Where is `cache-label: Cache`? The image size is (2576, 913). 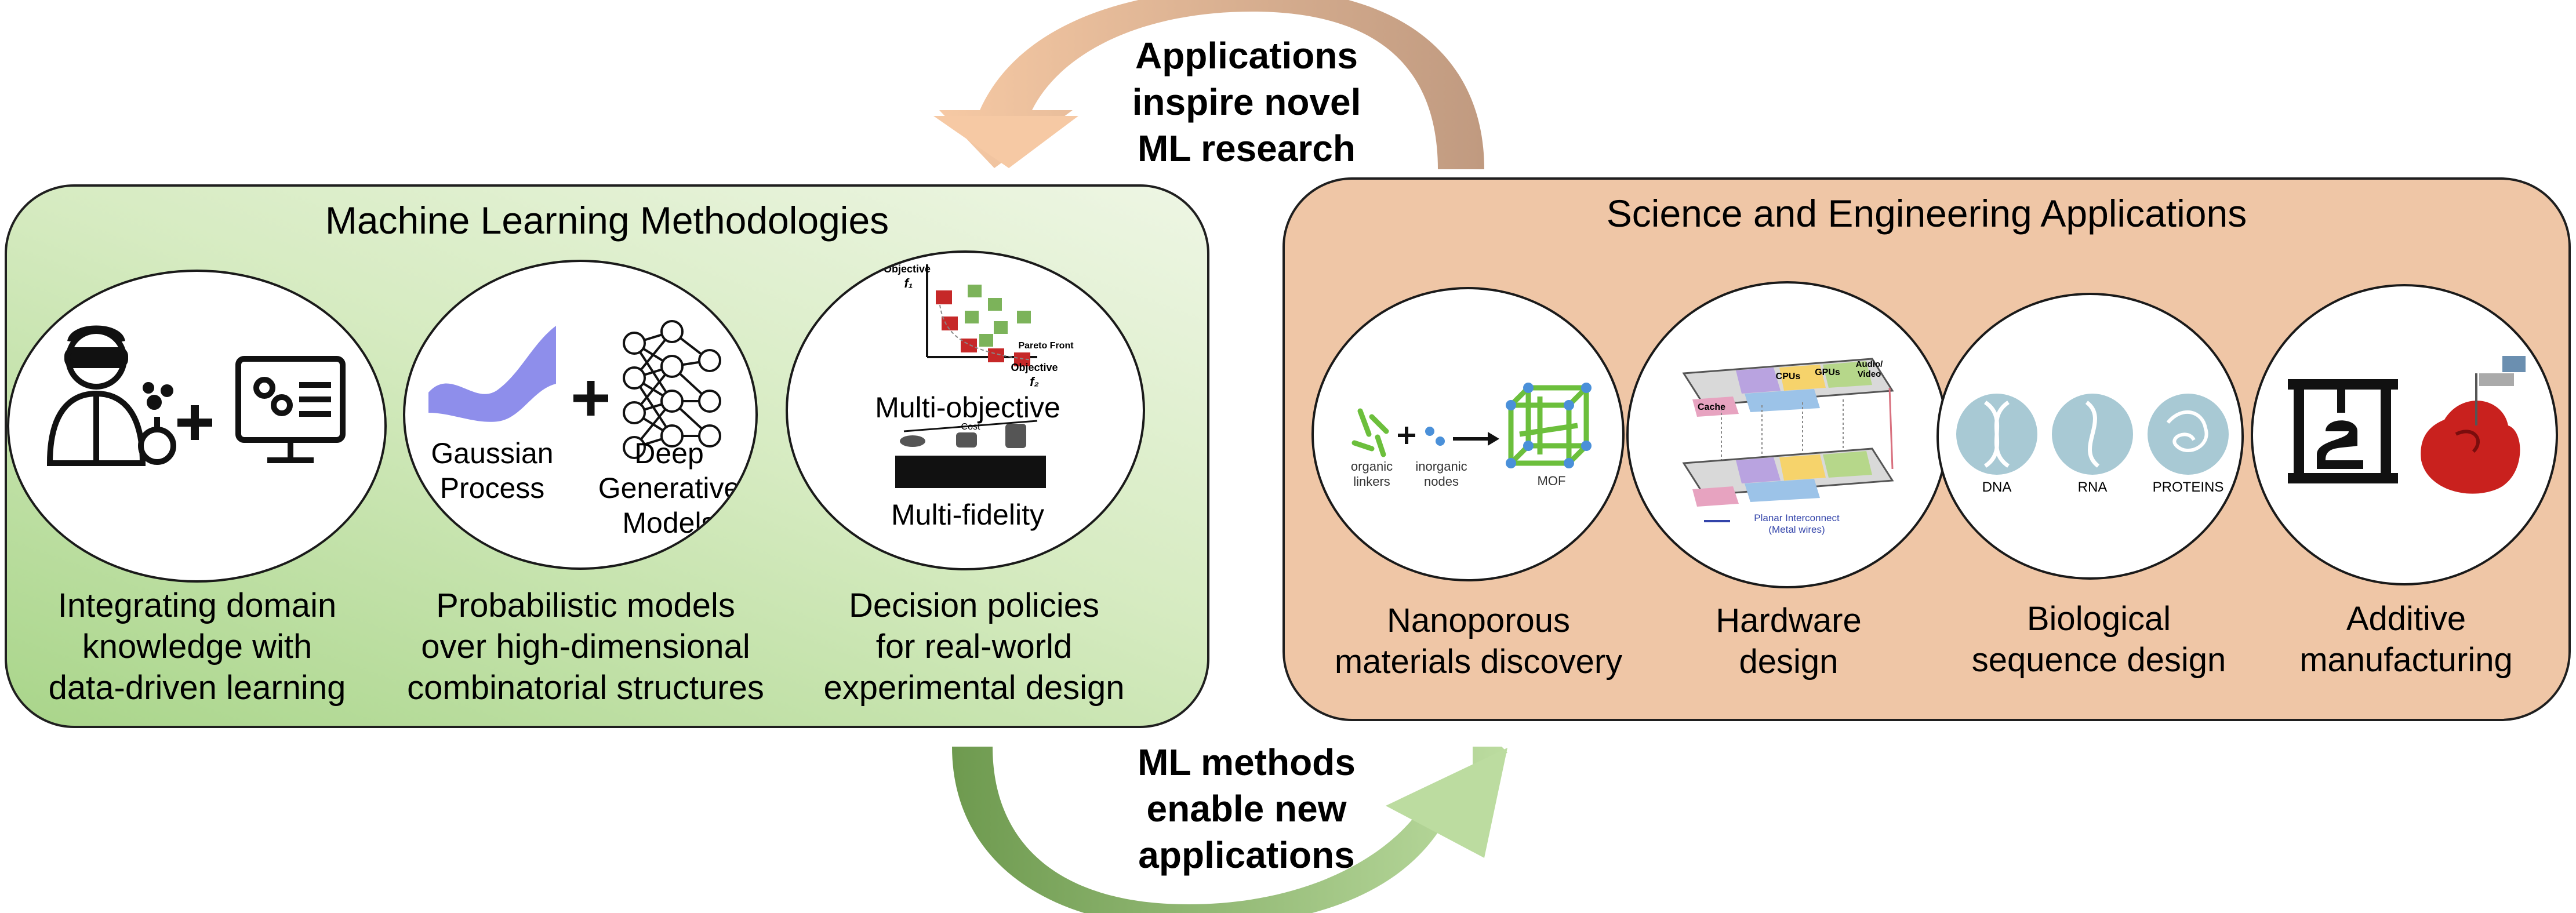 cache-label: Cache is located at coordinates (1711, 407).